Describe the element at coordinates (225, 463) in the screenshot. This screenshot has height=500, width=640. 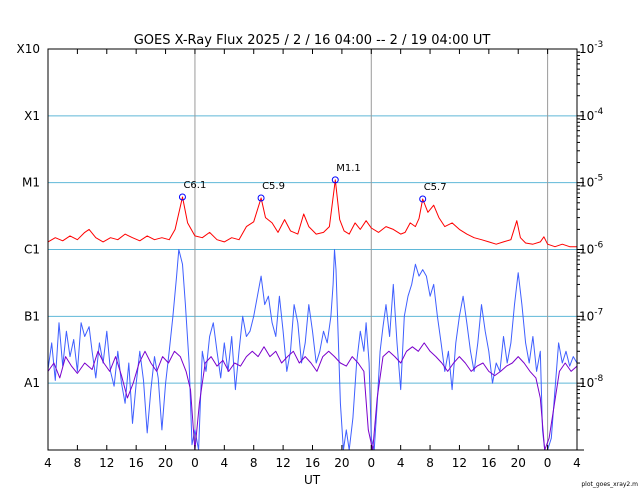
I see `x-tick-label-6: 4` at that location.